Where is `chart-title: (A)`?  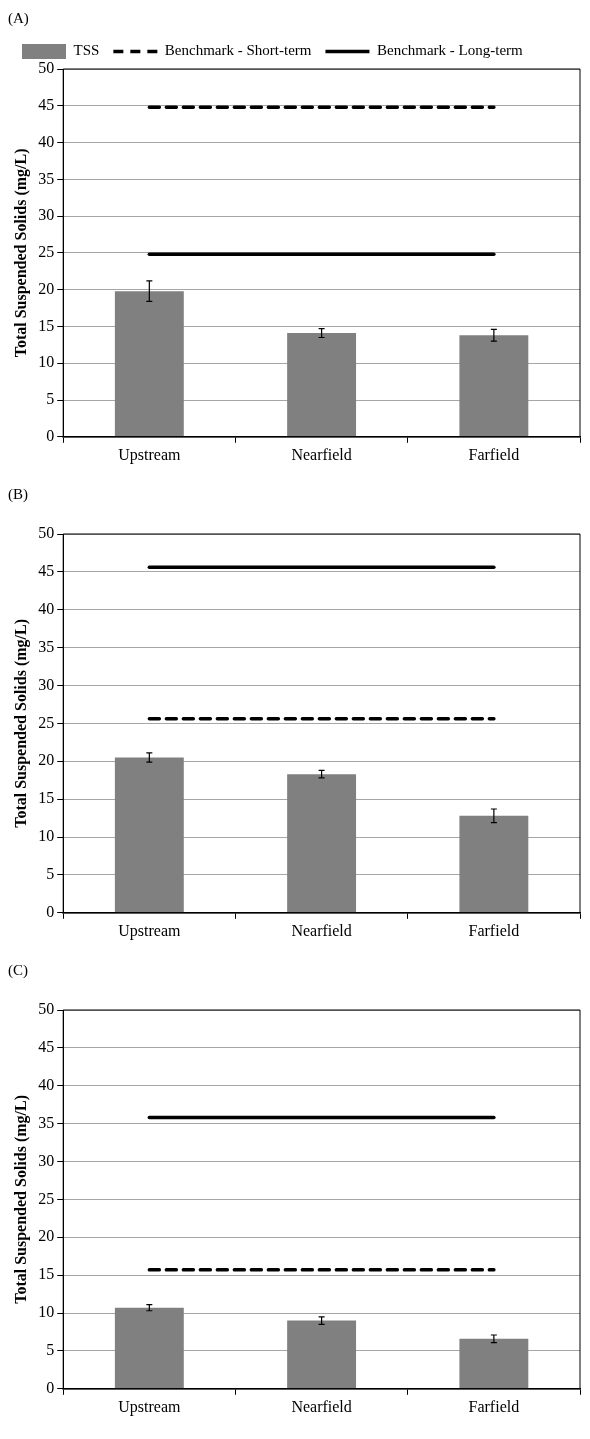 chart-title: (A) is located at coordinates (18, 18).